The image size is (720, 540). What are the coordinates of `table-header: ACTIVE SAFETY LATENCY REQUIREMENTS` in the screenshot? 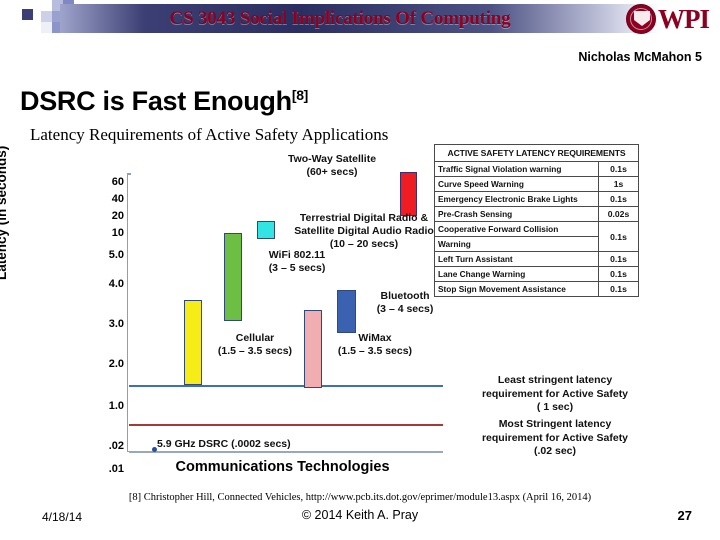 It's located at (536, 153).